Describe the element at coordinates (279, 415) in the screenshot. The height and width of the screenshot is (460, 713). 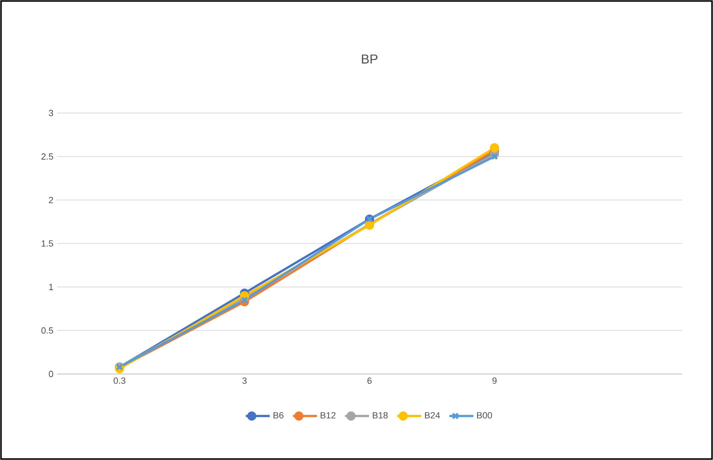
I see `legend-label: B6` at that location.